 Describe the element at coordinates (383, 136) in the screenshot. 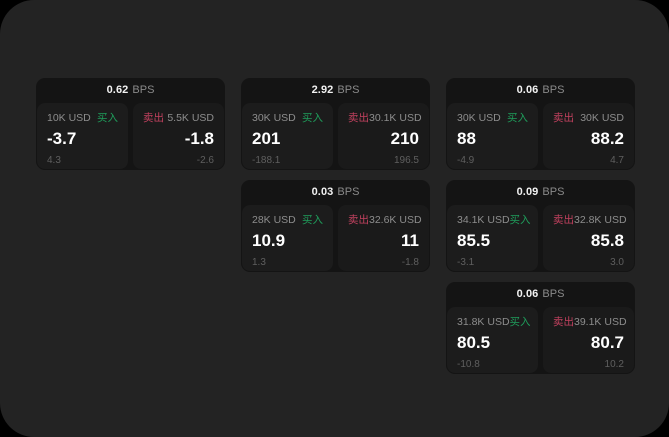

I see `sell-panel: 卖出 30.1K USD 210 196.5` at that location.